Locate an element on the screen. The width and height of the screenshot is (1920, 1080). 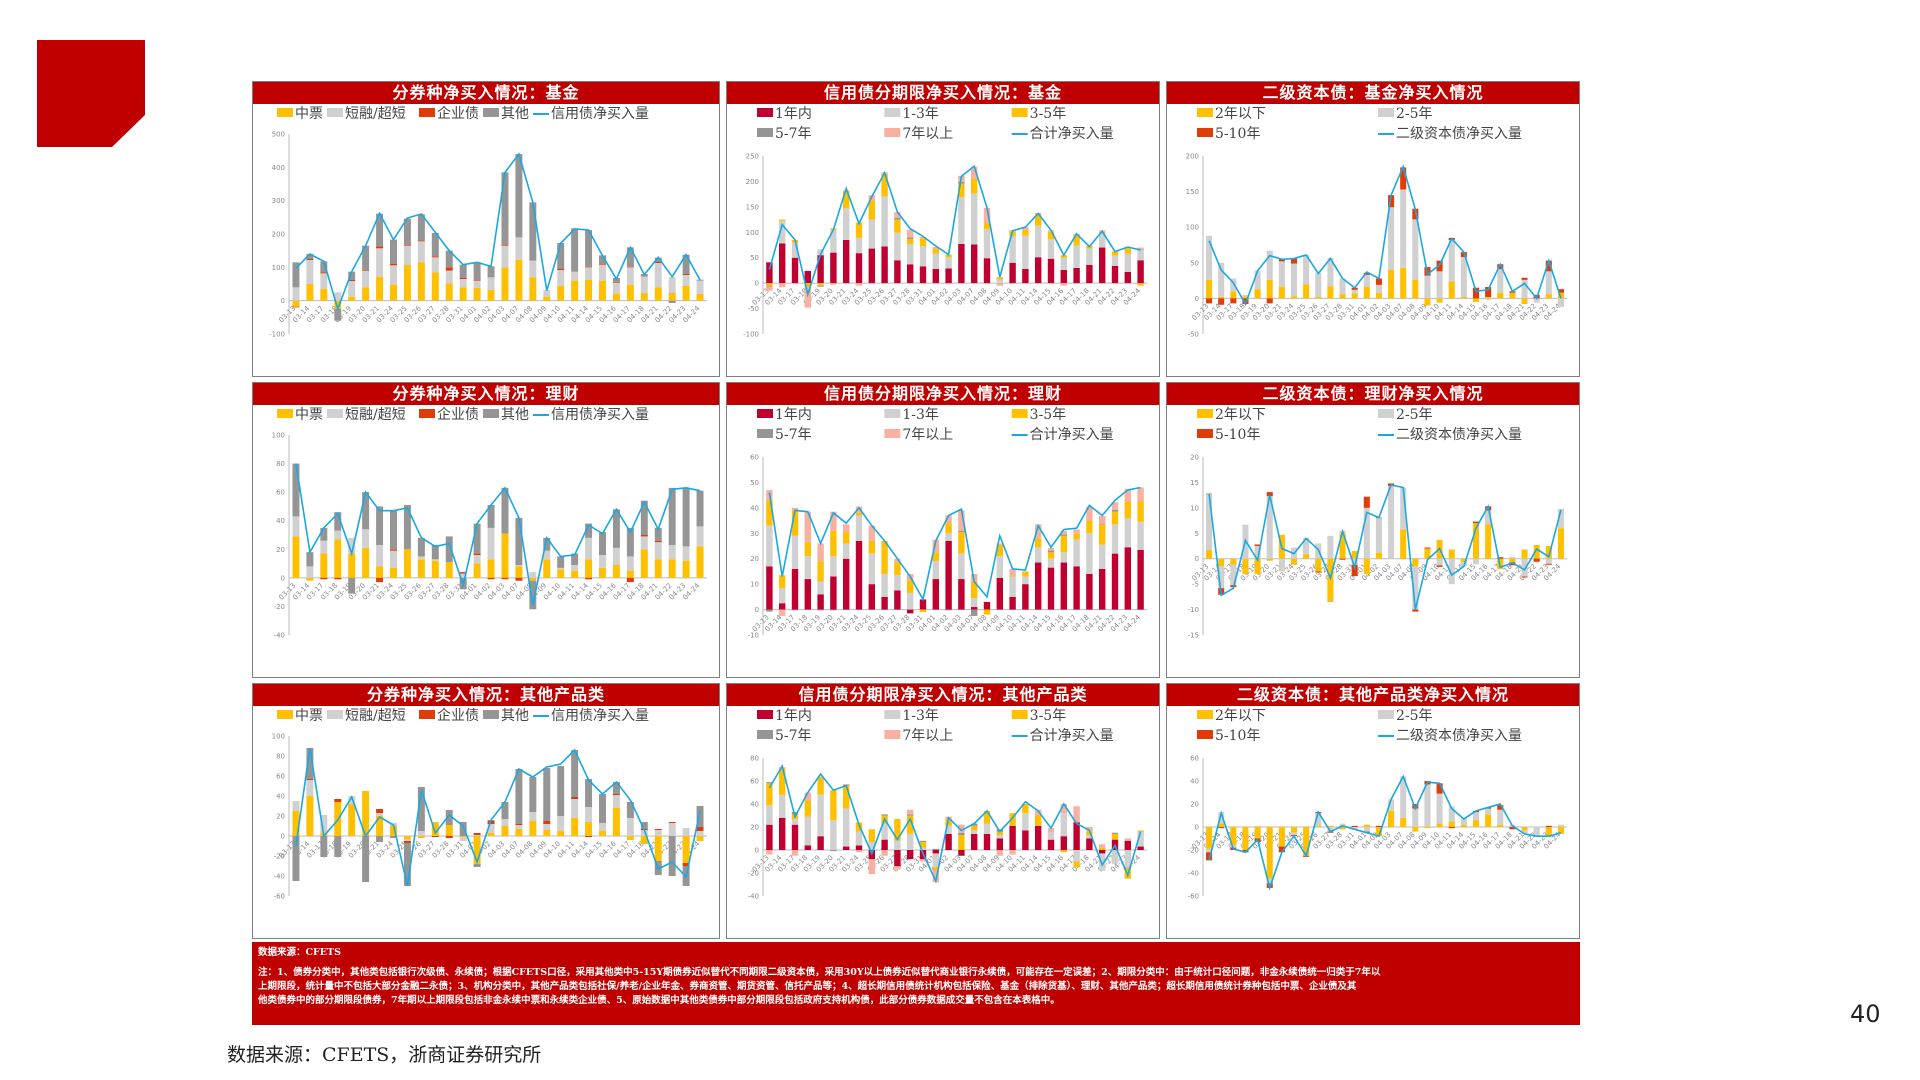
total-net-buy-line is located at coordinates (954, 544).